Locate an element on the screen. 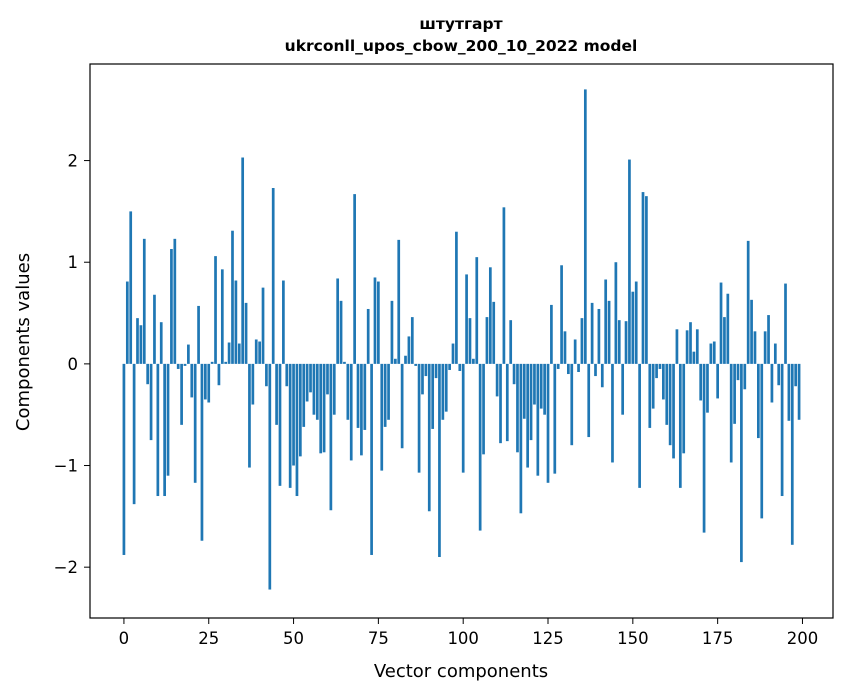  y-tick-label: 1 is located at coordinates (73, 262).